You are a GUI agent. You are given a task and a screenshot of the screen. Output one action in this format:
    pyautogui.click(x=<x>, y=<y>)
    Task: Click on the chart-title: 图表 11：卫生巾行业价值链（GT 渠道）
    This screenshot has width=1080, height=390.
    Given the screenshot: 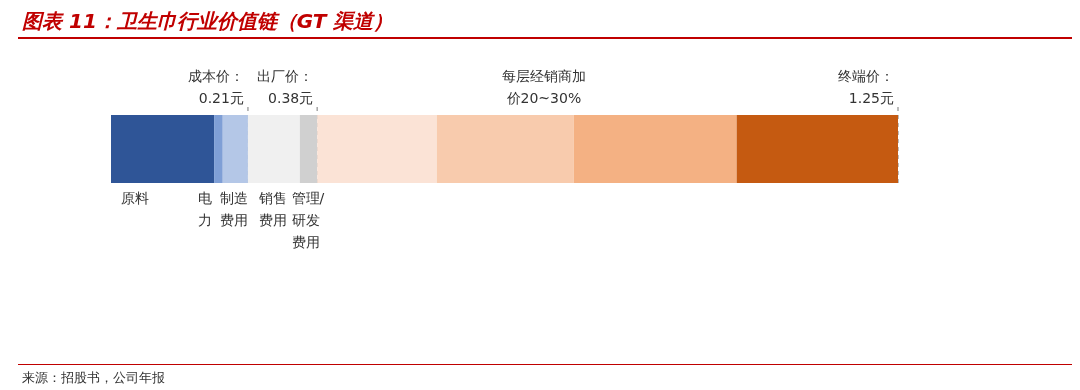 What is the action you would take?
    pyautogui.click(x=208, y=21)
    